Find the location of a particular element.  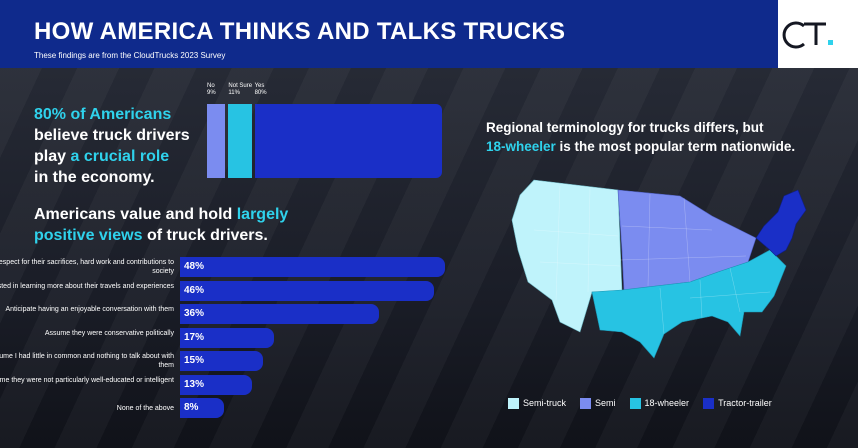

map-region-18-wheeler is located at coordinates (689, 304).